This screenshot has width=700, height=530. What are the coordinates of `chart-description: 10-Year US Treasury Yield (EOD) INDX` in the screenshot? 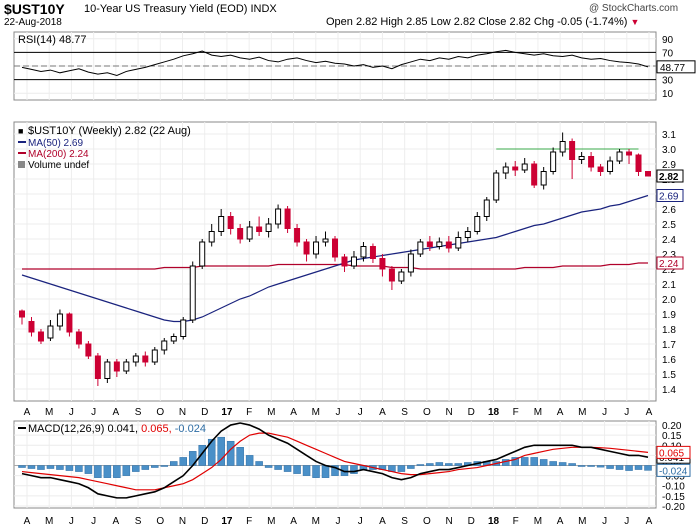 It's located at (180, 9).